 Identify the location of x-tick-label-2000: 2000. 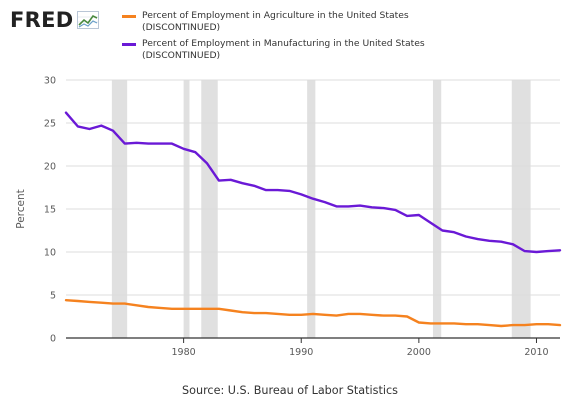
(419, 352).